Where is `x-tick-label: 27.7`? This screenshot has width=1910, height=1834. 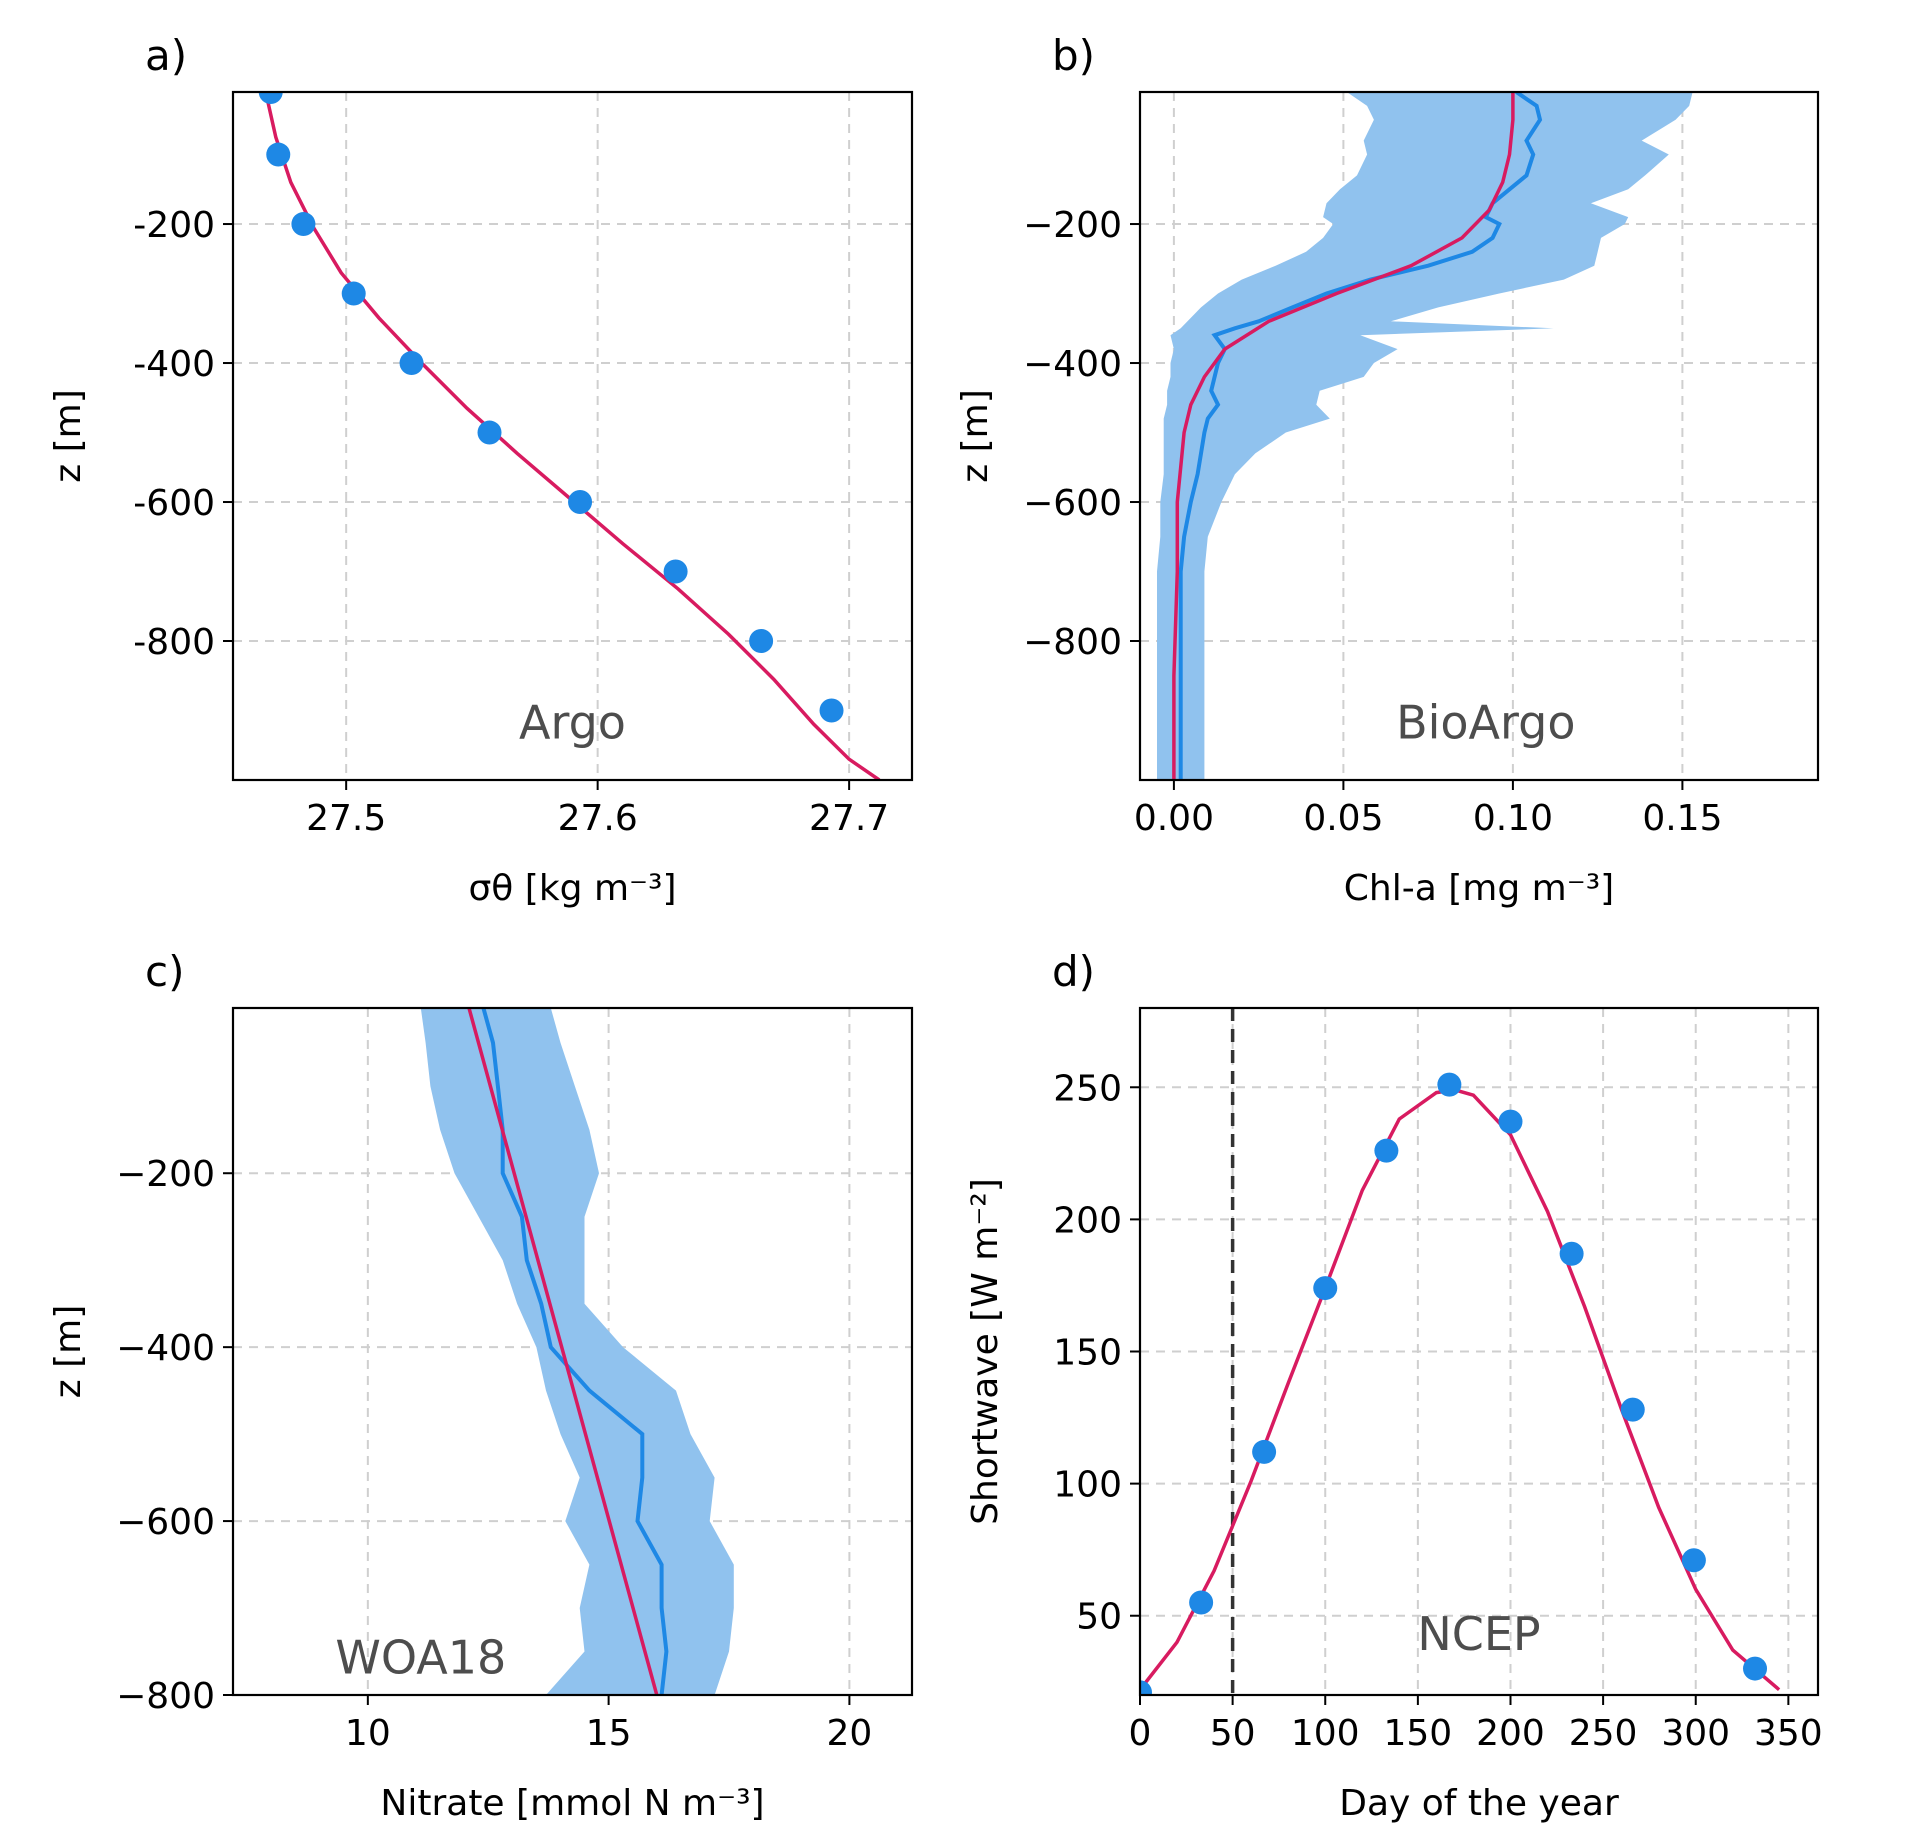
x-tick-label: 27.7 is located at coordinates (849, 818).